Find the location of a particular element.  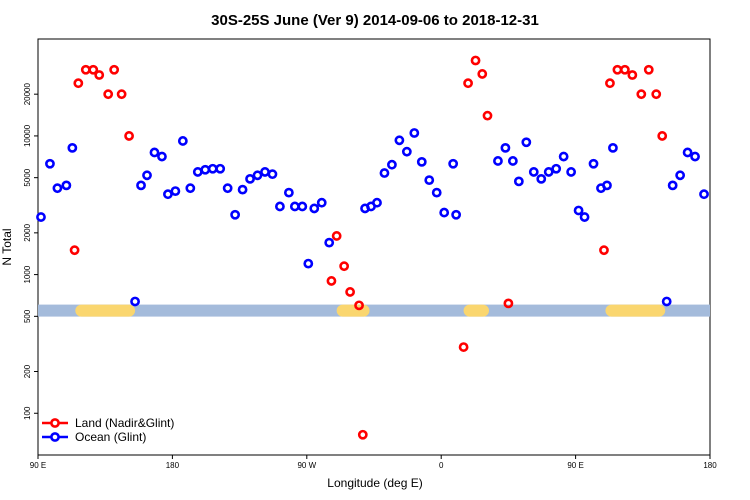

x-axis: 90 E 180 90 W 0 90 E 180 is located at coordinates (373, 462).